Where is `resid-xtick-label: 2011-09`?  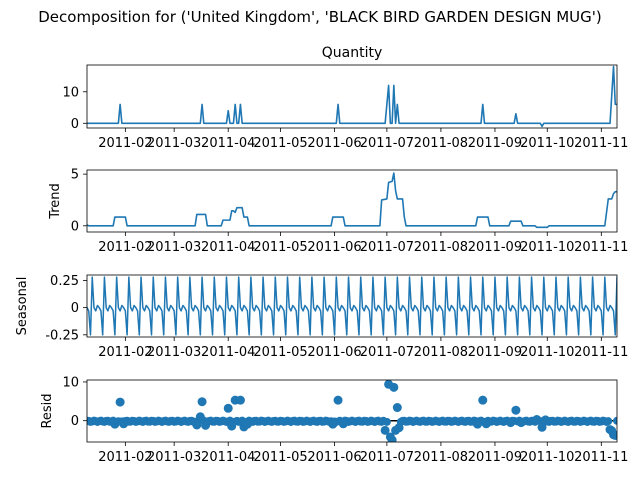
resid-xtick-label: 2011-09 is located at coordinates (495, 457).